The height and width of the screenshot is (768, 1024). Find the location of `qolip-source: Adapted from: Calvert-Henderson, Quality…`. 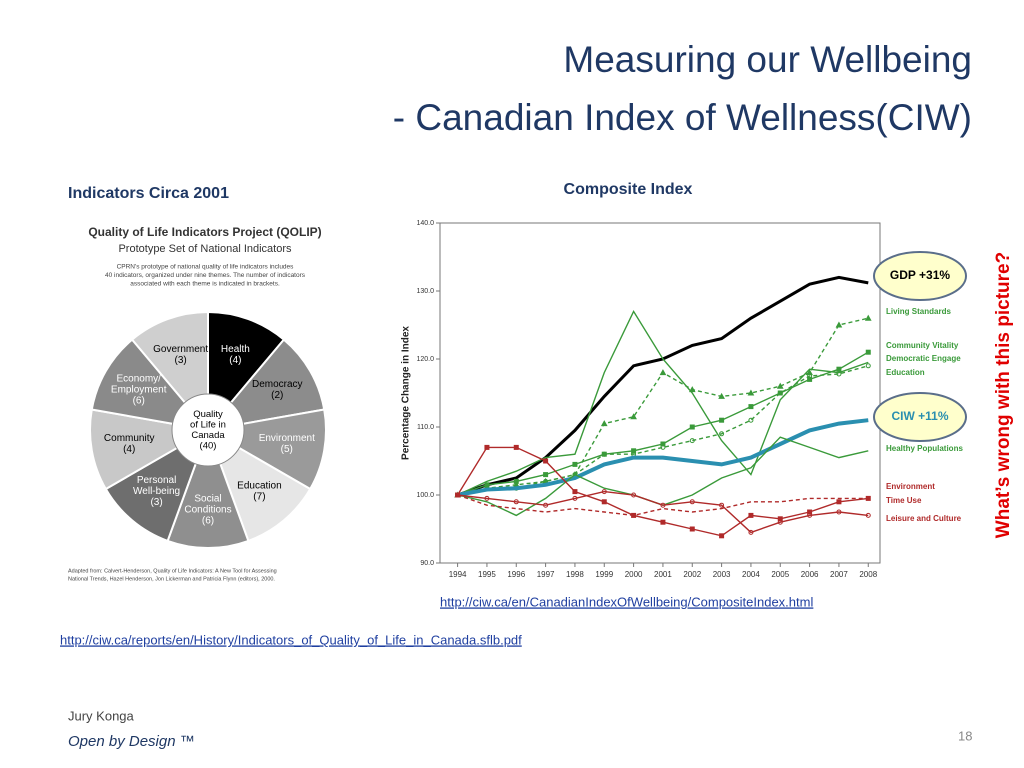

qolip-source: Adapted from: Calvert-Henderson, Quality… is located at coordinates (172, 571).